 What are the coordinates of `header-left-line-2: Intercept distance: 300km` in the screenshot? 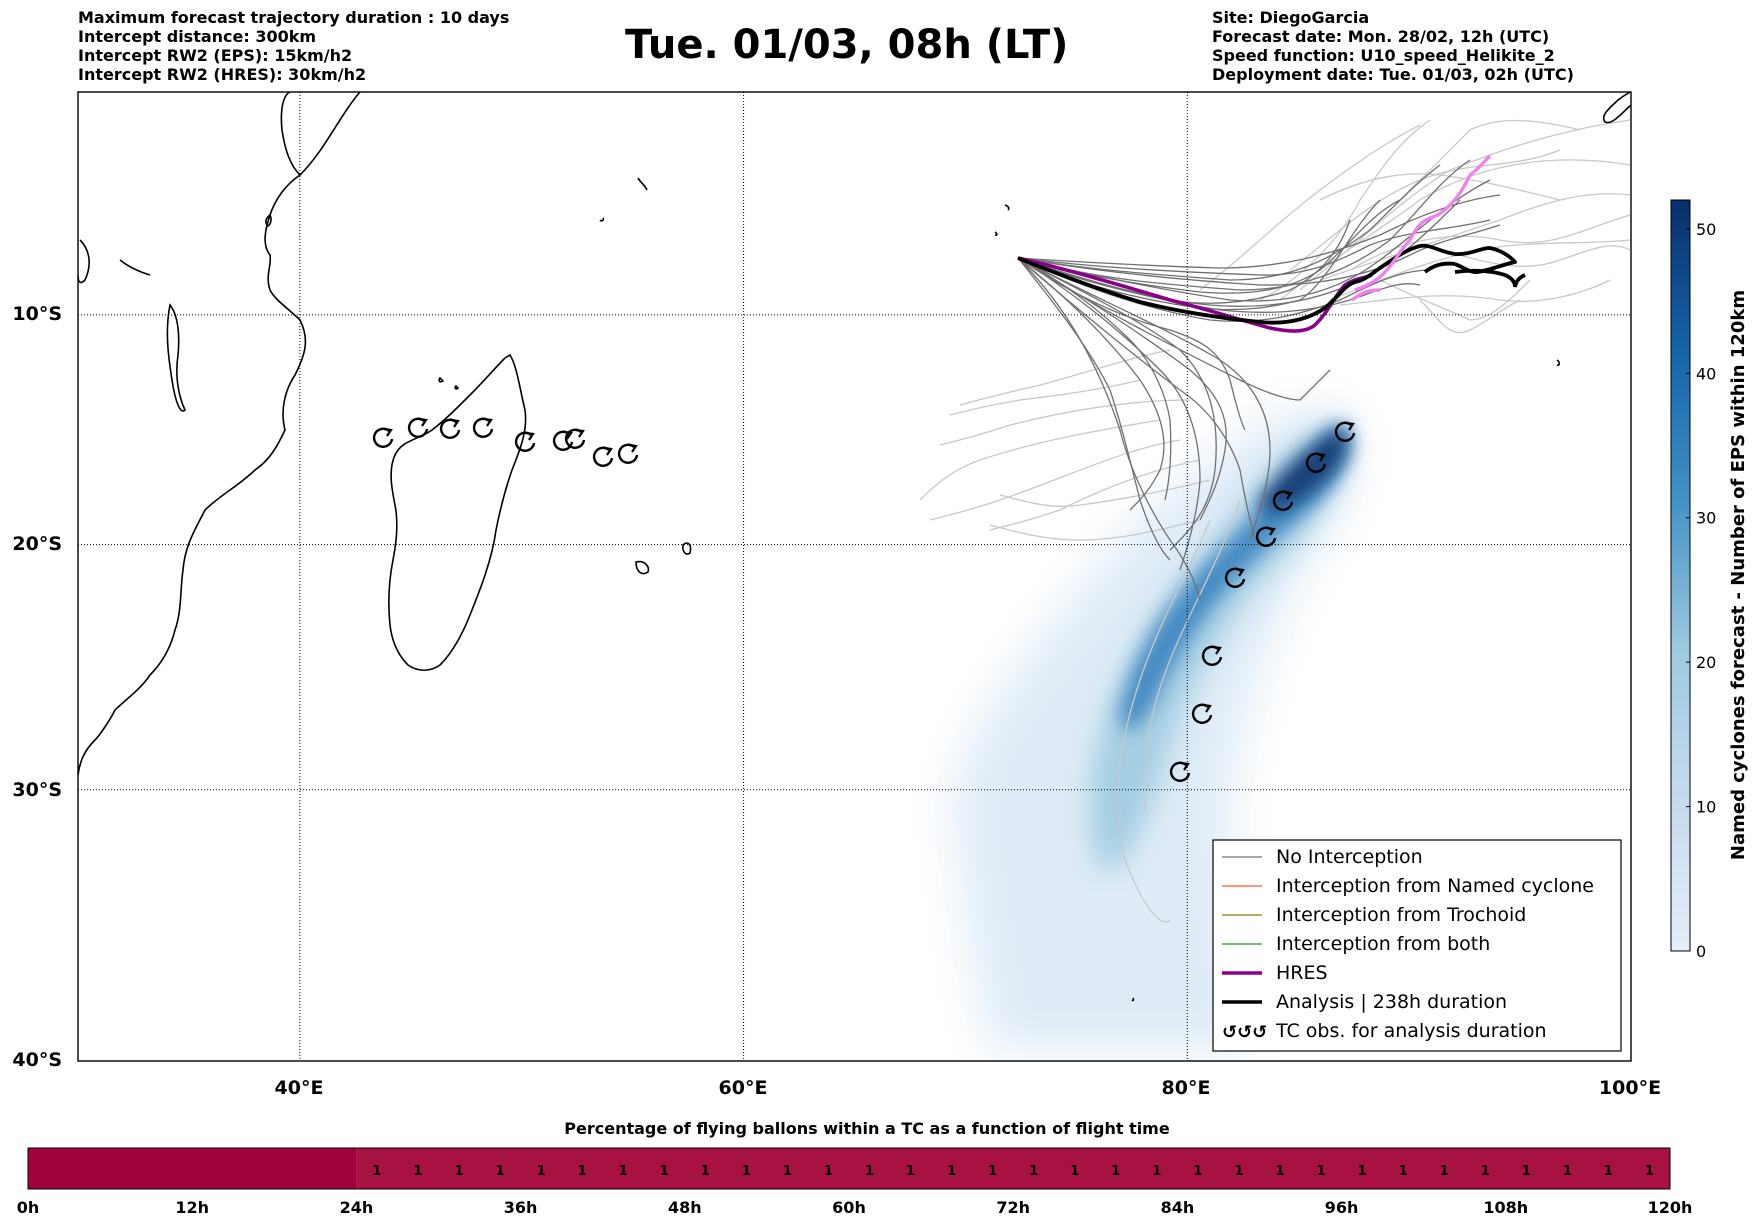 It's located at (197, 36).